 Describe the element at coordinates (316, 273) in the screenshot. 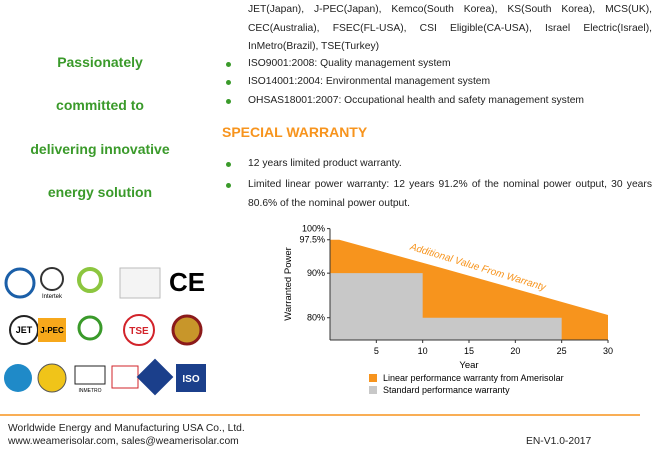

I see `y-tick-label: 90%` at that location.